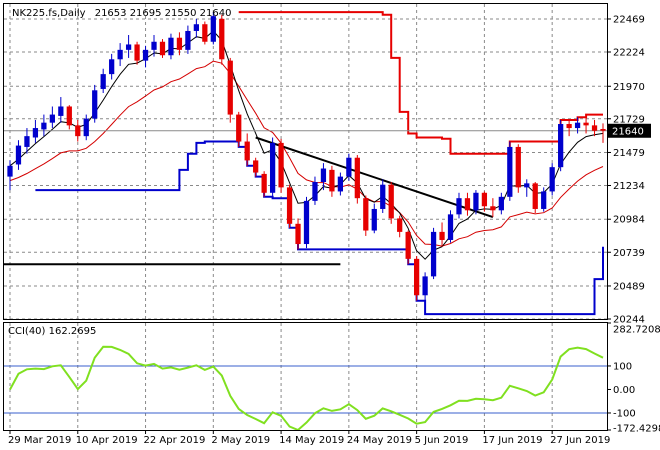  I want to click on symbol-label: NK225.fs,Daily, so click(49, 13).